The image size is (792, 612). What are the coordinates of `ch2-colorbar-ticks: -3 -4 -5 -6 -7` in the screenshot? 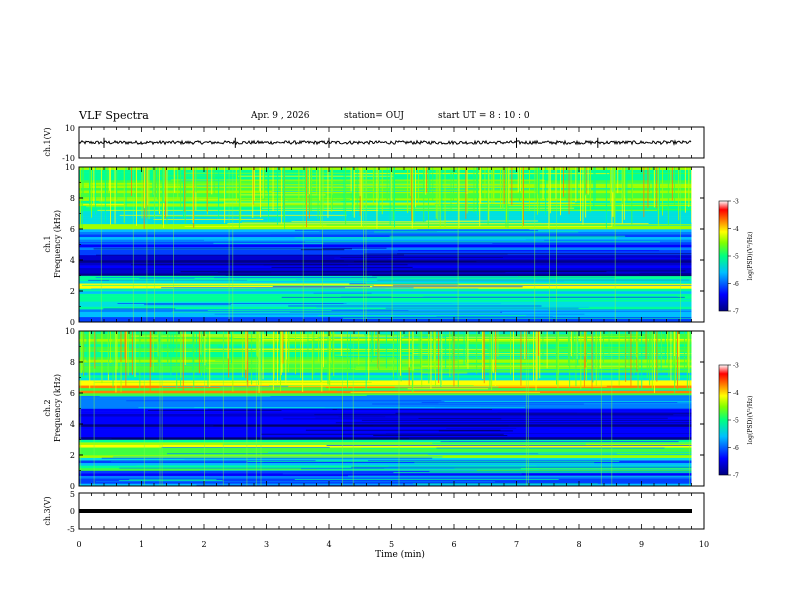 It's located at (733, 421).